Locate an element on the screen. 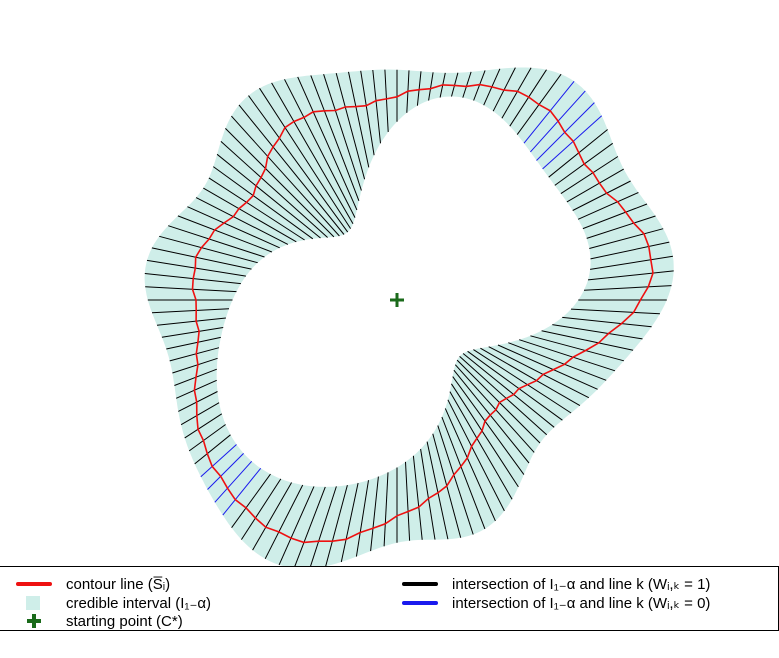 This screenshot has height=658, width=779. plus-vertical is located at coordinates (397, 300).